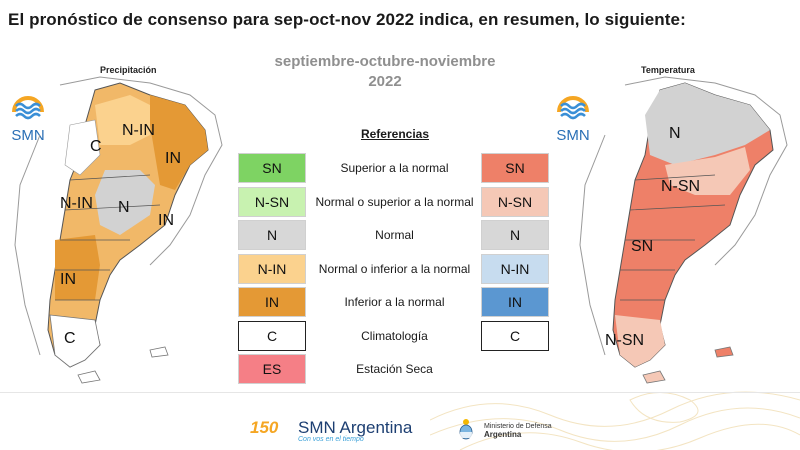 The image size is (800, 450). Describe the element at coordinates (128, 70) in the screenshot. I see `precipitation-map-title: Precipitación` at that location.